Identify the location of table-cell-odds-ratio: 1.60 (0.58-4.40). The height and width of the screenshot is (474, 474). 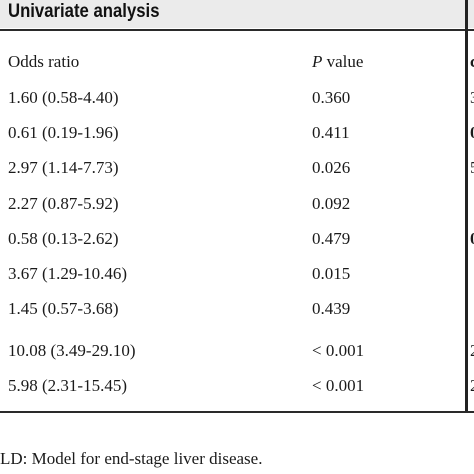
(63, 97).